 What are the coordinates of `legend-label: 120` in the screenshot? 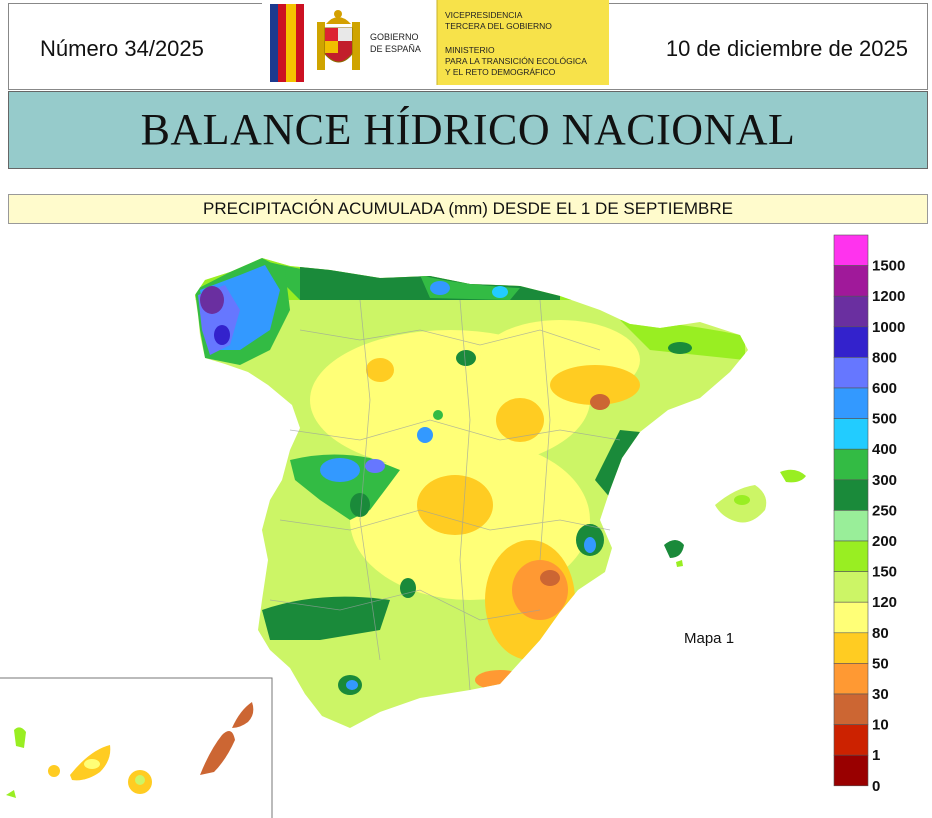 It's located at (884, 602).